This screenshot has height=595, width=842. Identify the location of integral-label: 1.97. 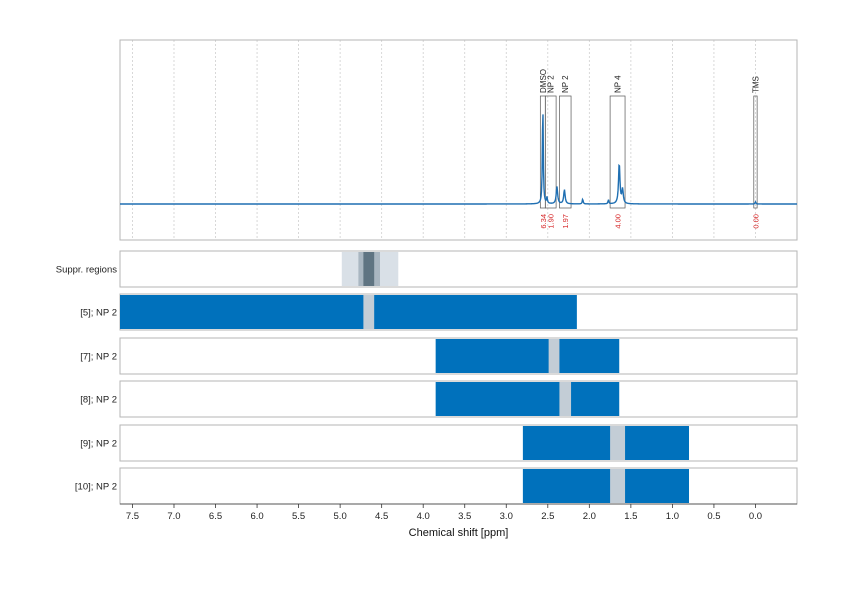
(565, 221).